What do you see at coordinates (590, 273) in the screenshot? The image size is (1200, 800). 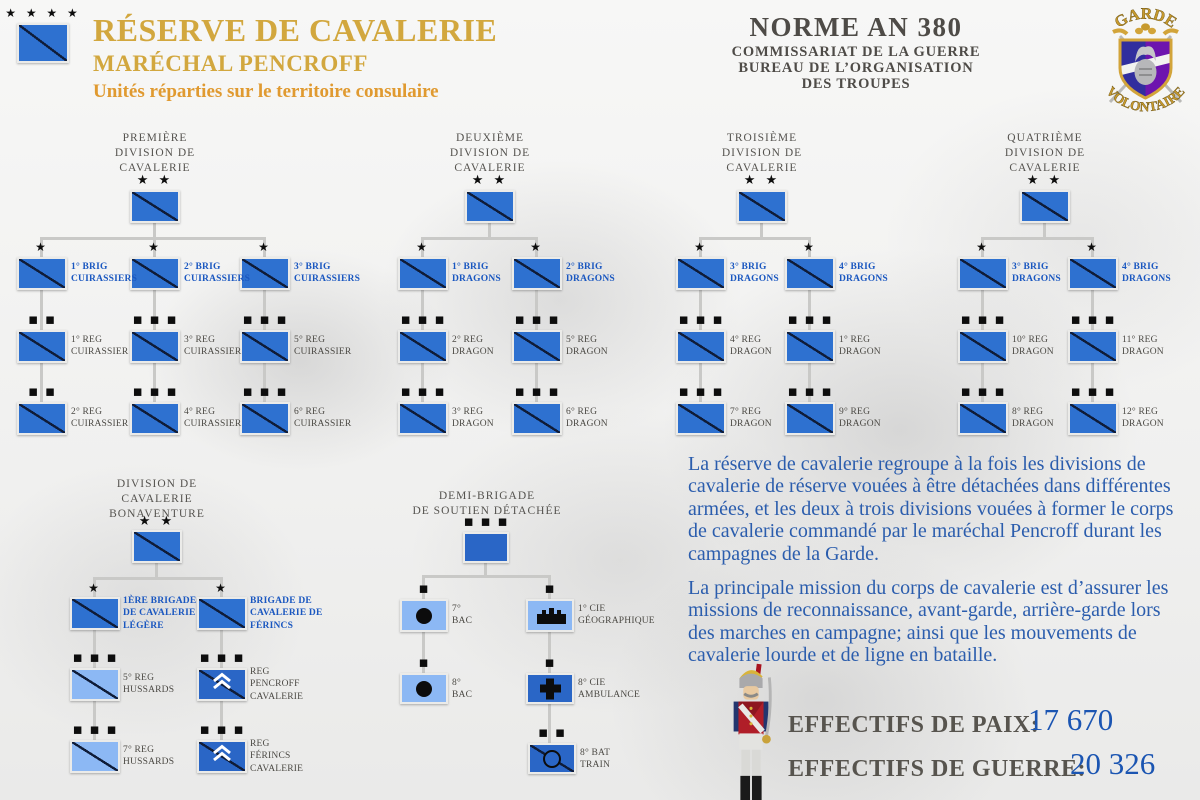 I see `brigade-label: 2° BRIG DRAGONS` at bounding box center [590, 273].